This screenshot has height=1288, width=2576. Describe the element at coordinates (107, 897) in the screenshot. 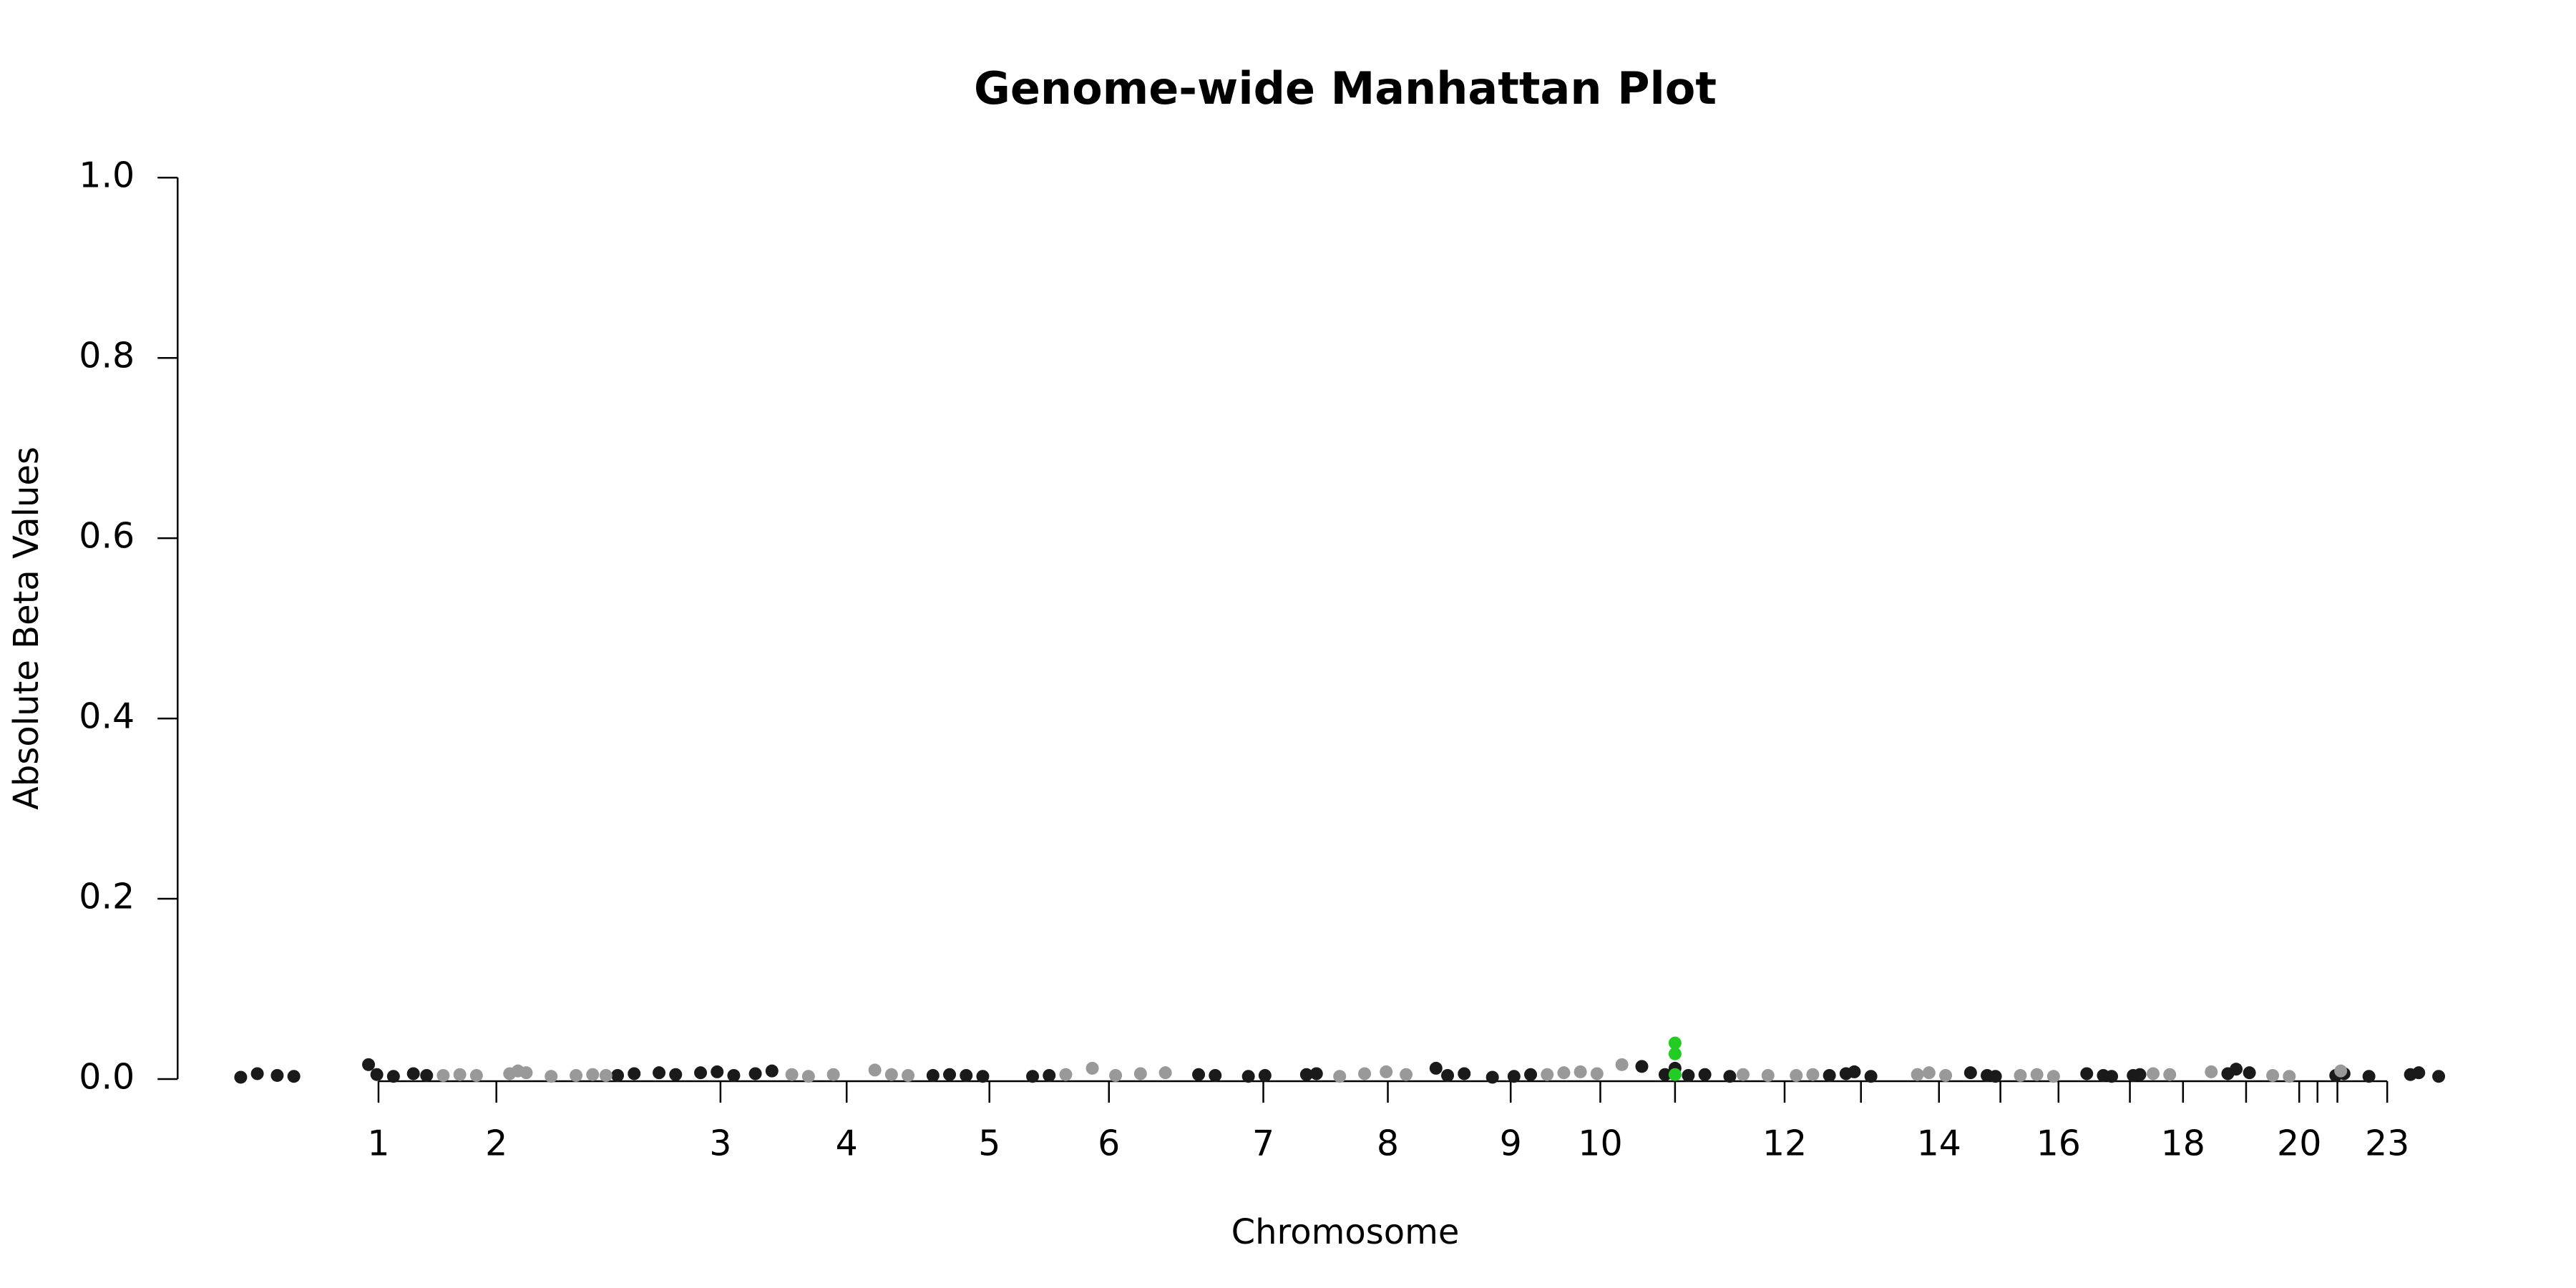

I see `y-tick-label: 0.2` at that location.